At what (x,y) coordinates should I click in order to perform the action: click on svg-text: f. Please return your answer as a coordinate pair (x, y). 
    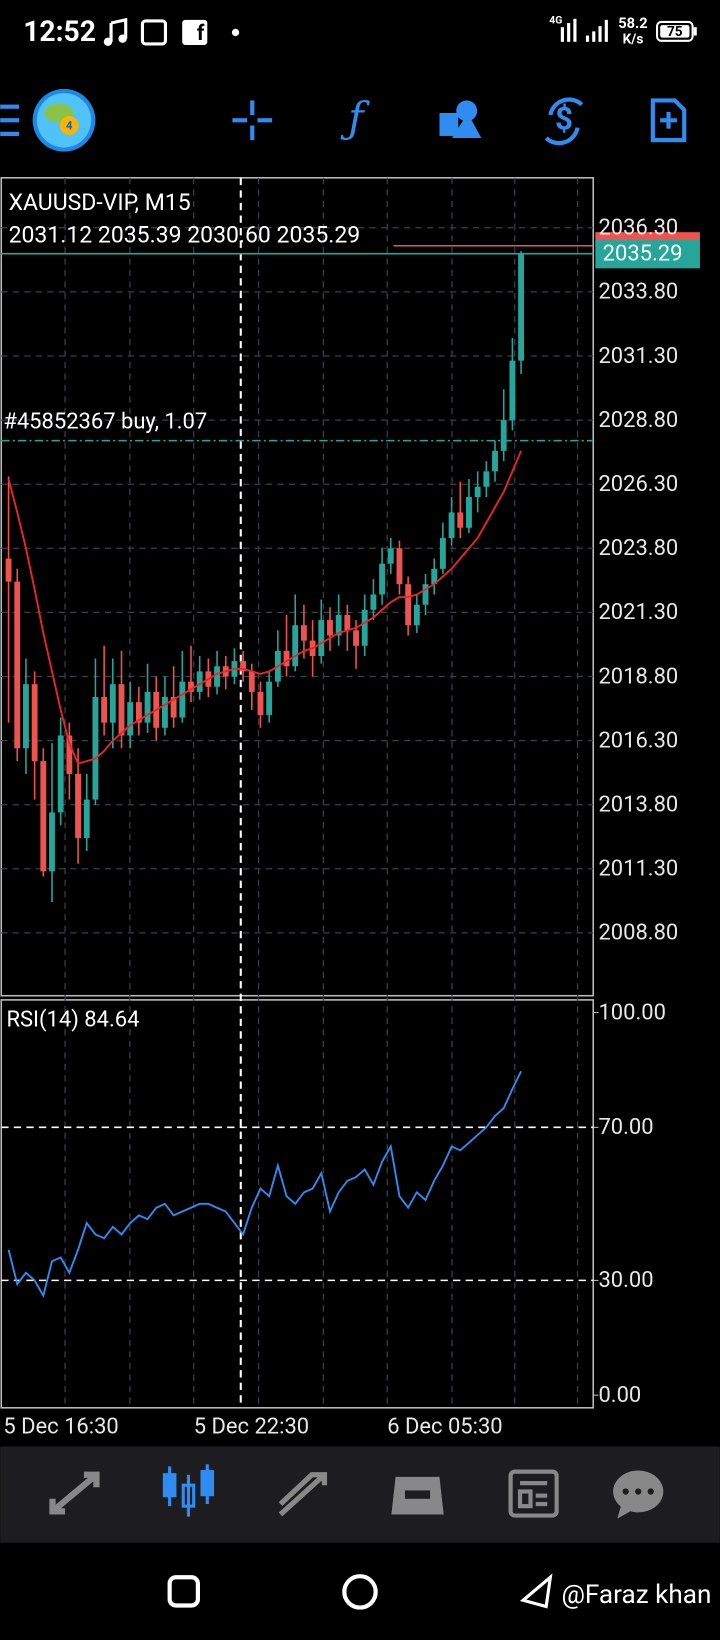
    Looking at the image, I should click on (201, 34).